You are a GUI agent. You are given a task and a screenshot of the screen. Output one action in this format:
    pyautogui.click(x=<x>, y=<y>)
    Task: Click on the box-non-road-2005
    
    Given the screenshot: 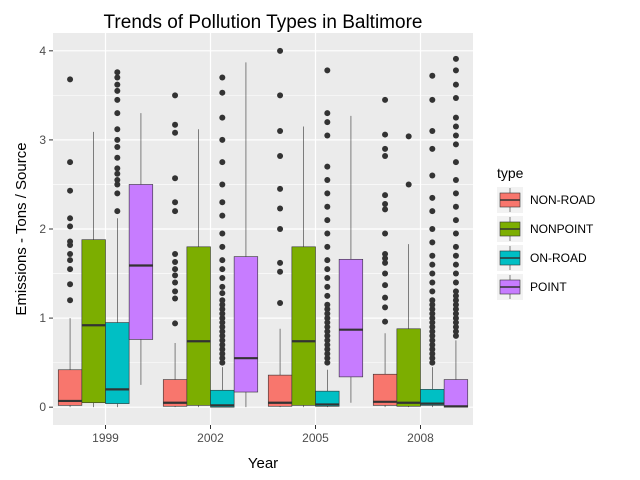 What is the action you would take?
    pyautogui.click(x=280, y=227)
    